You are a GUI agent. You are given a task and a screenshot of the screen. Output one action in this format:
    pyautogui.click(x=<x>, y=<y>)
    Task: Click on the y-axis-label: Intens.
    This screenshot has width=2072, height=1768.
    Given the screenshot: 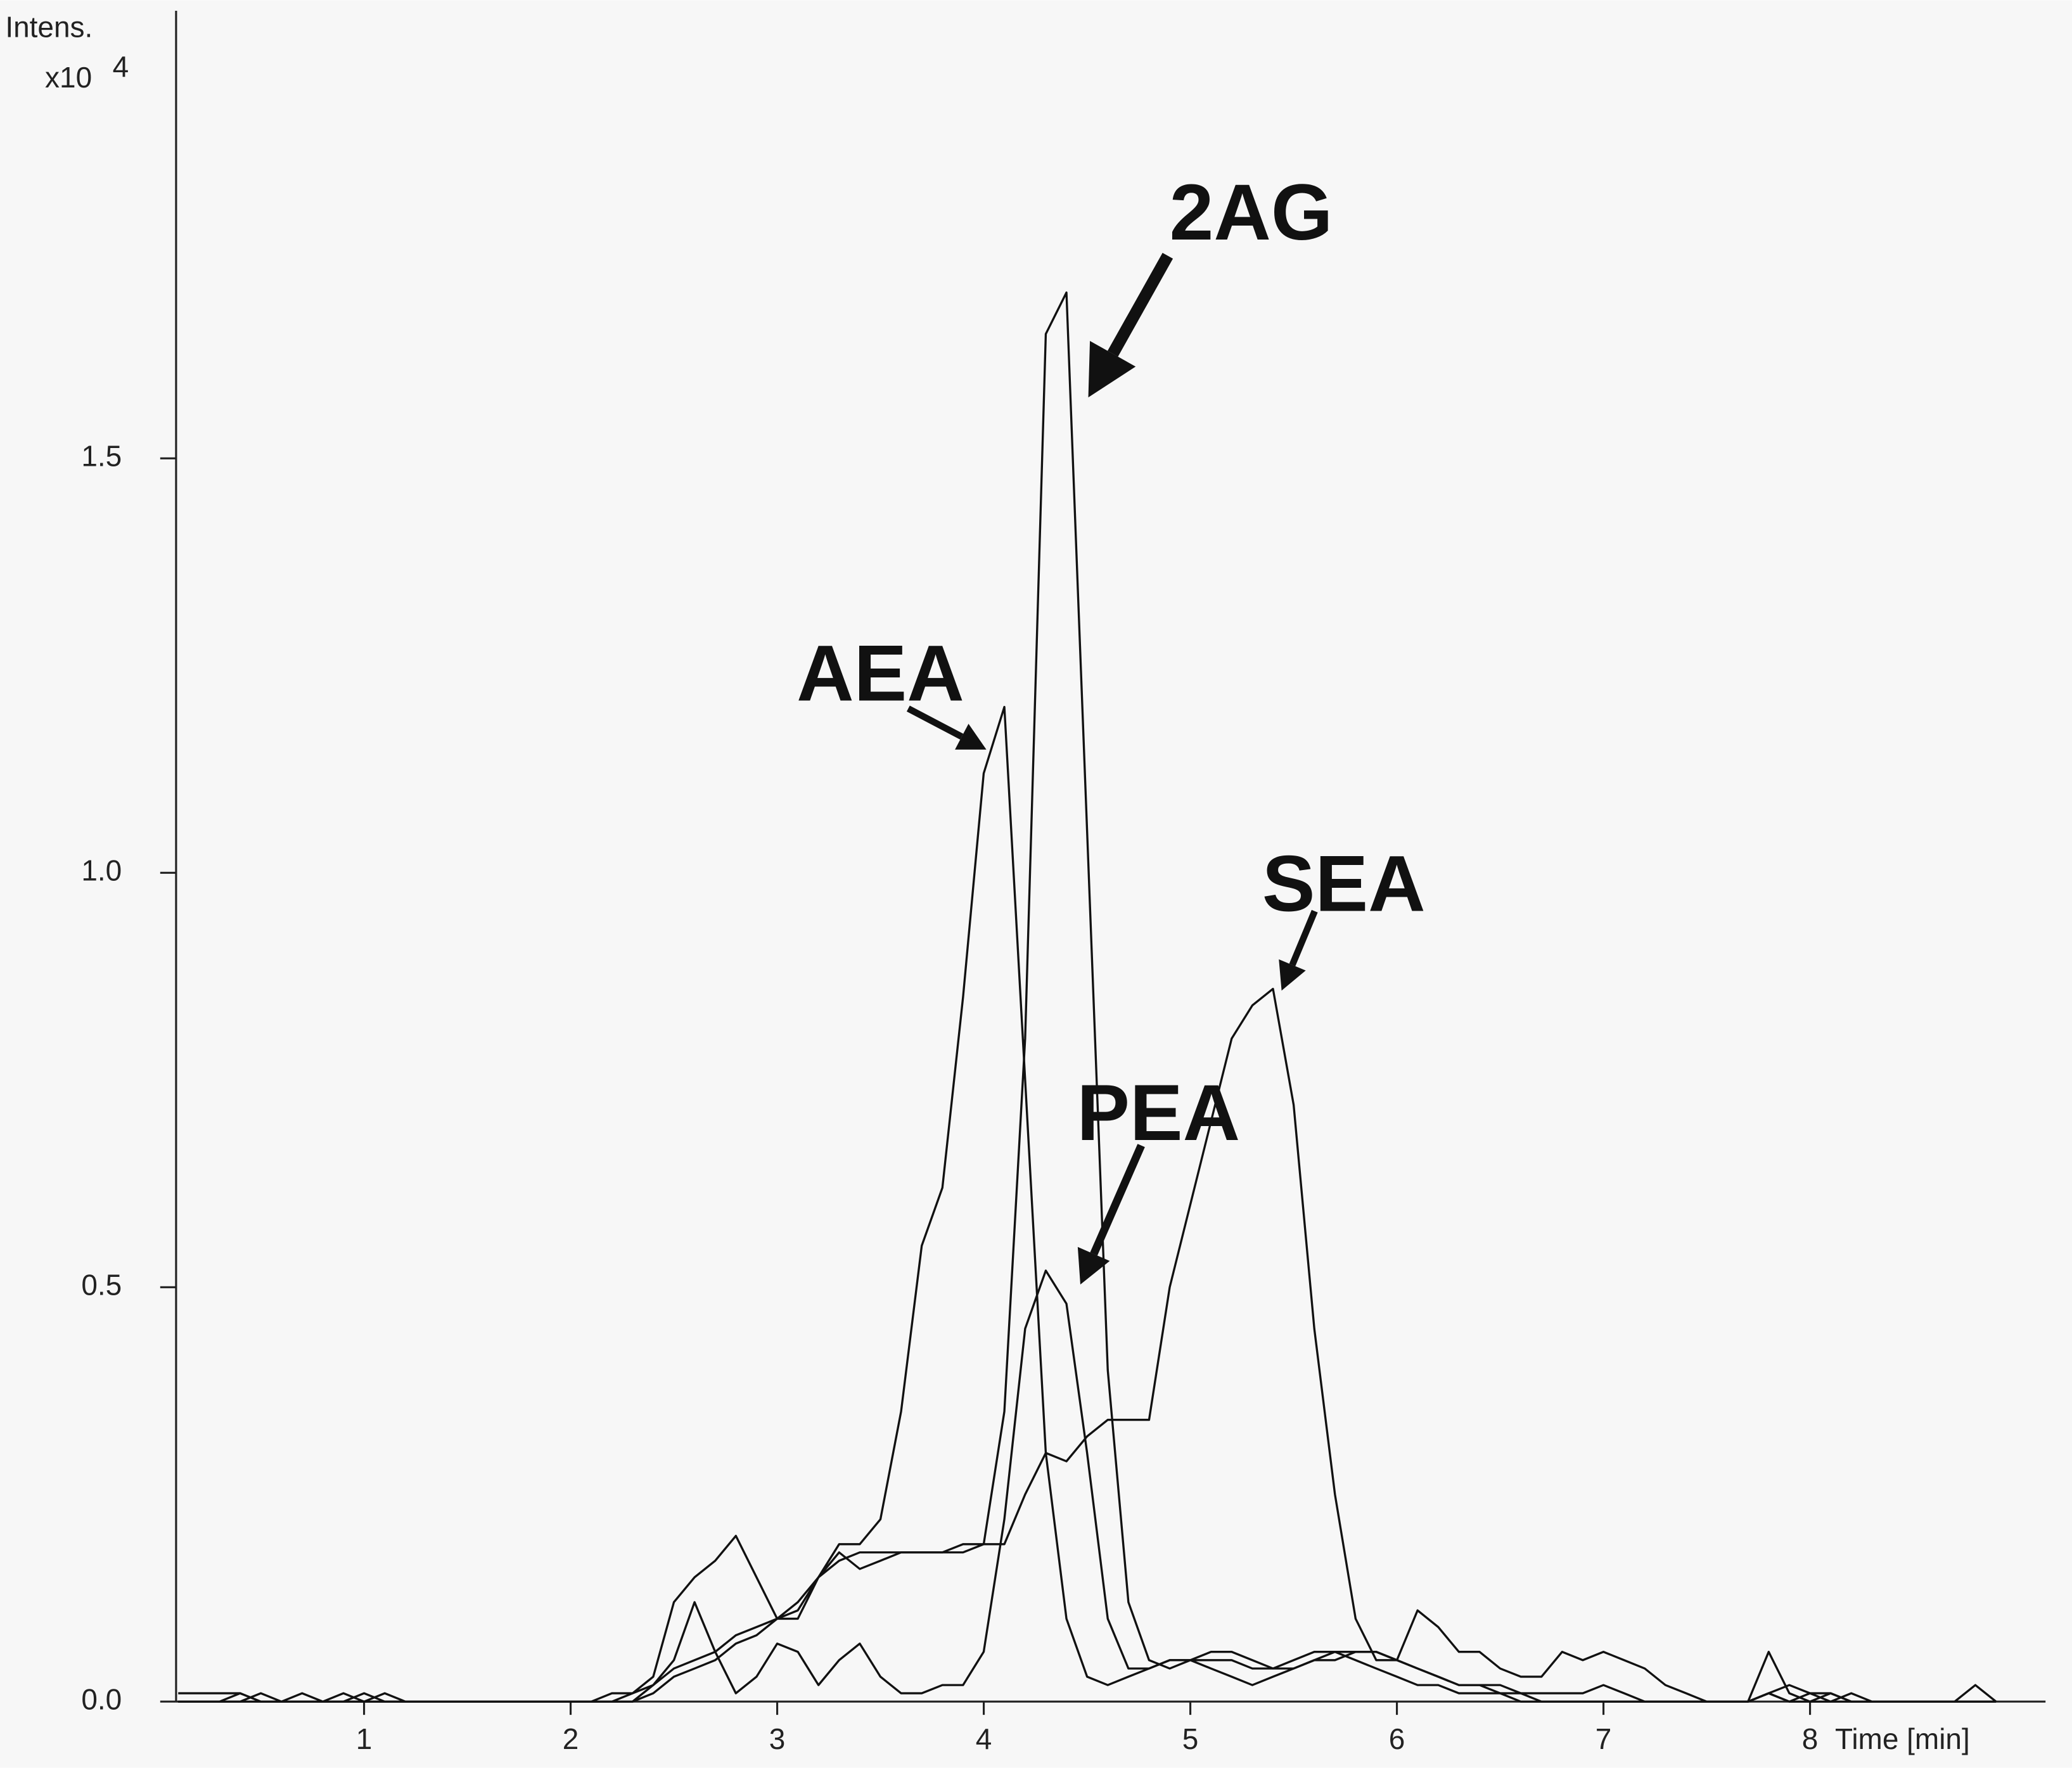 What is the action you would take?
    pyautogui.click(x=49, y=26)
    